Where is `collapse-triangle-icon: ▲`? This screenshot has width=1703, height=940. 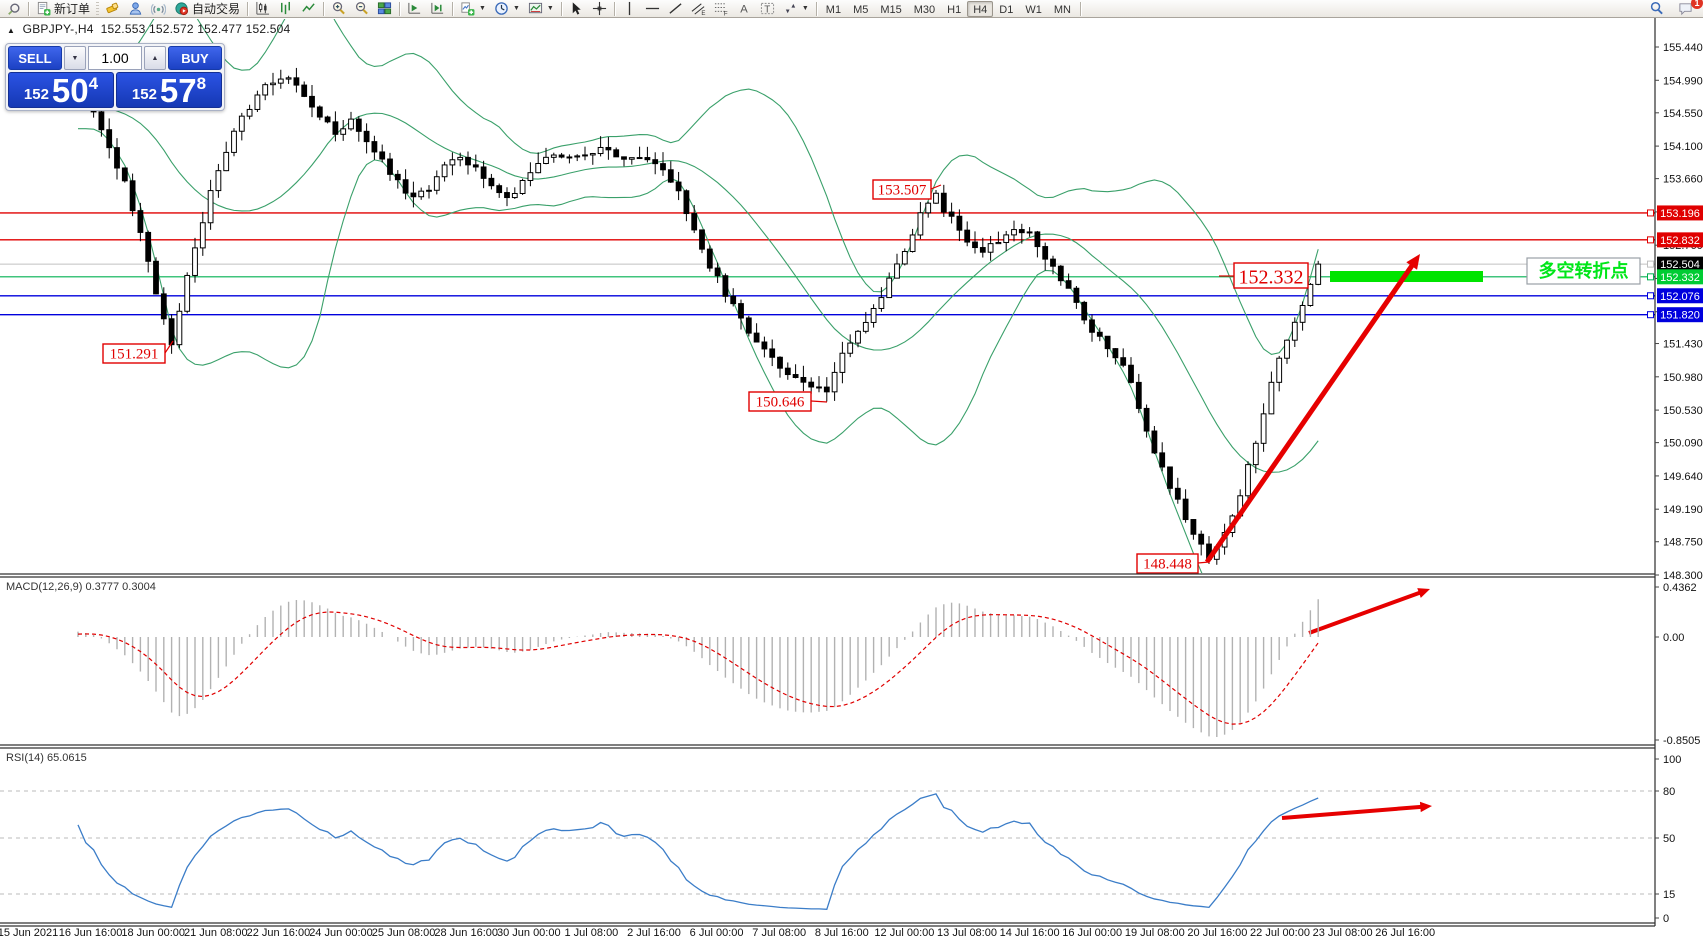
collapse-triangle-icon: ▲ is located at coordinates (11, 30).